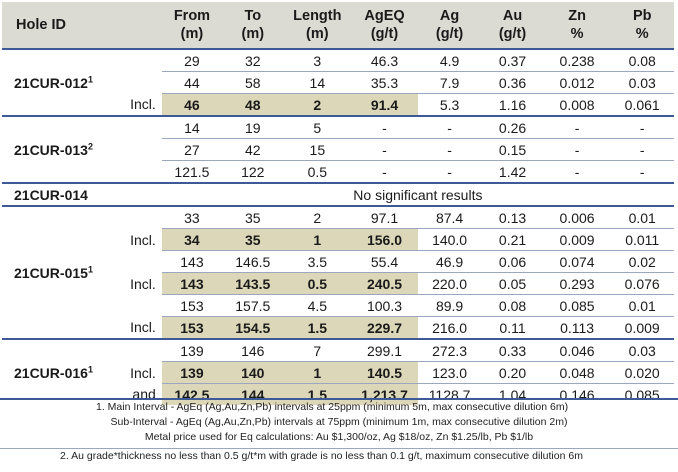 The image size is (678, 472). What do you see at coordinates (192, 82) in the screenshot?
I see `from-cell: 44` at bounding box center [192, 82].